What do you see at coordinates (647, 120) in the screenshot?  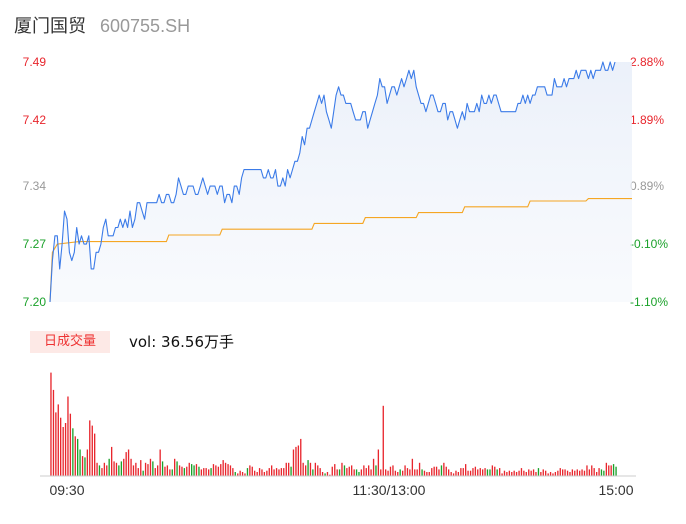 I see `percent-tick-label: 1.89%` at bounding box center [647, 120].